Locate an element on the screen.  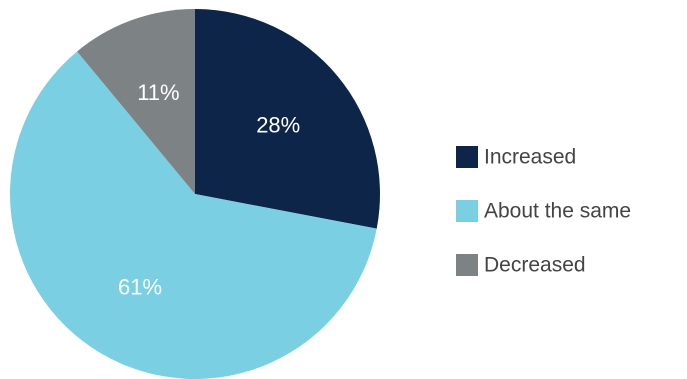
legend-label-about-the-same: About the same is located at coordinates (557, 211).